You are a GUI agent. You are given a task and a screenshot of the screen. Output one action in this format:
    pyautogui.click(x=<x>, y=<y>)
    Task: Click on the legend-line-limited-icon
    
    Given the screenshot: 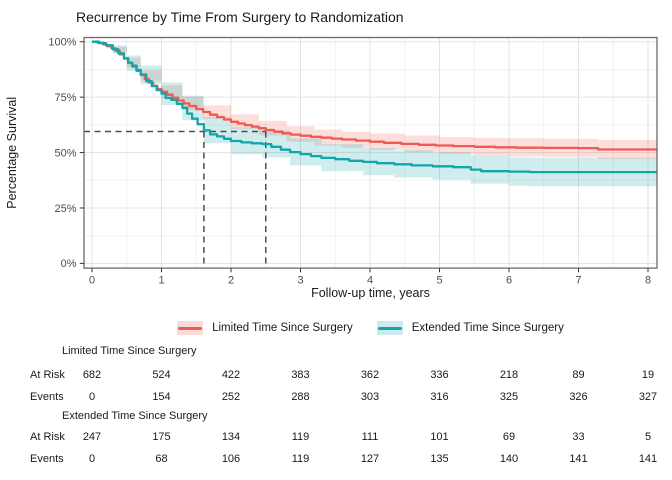 What is the action you would take?
    pyautogui.click(x=190, y=328)
    